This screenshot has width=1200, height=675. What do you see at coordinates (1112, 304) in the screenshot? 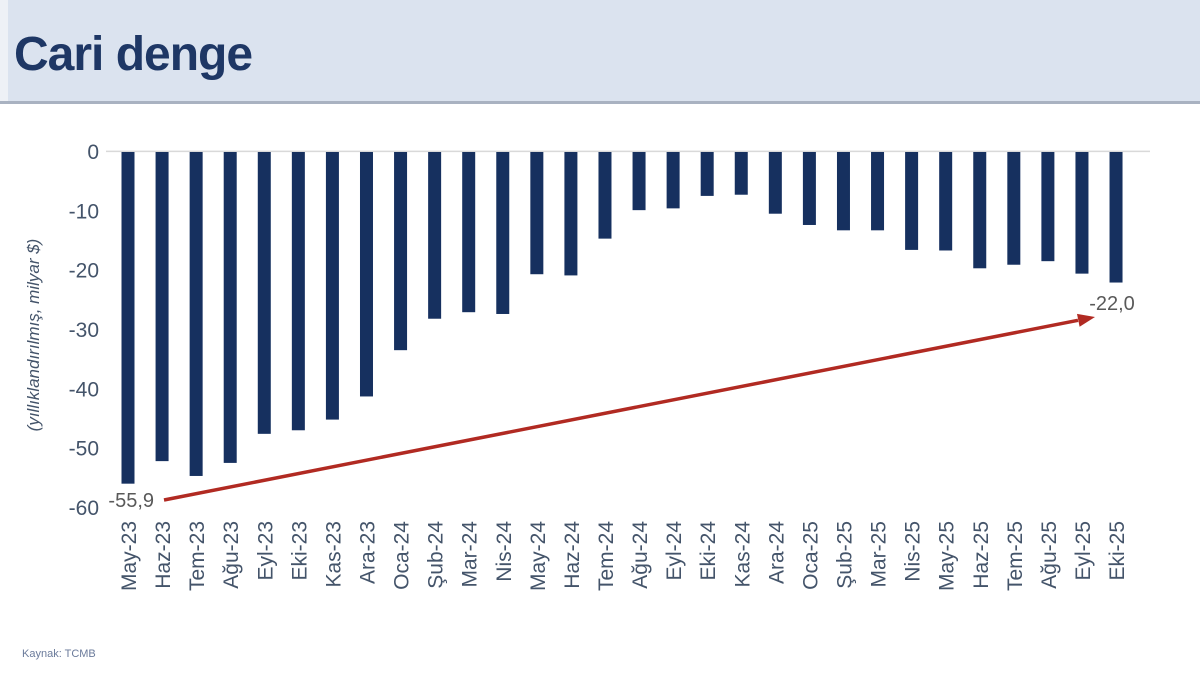
I see `annotation-last-value: -22,0` at bounding box center [1112, 304].